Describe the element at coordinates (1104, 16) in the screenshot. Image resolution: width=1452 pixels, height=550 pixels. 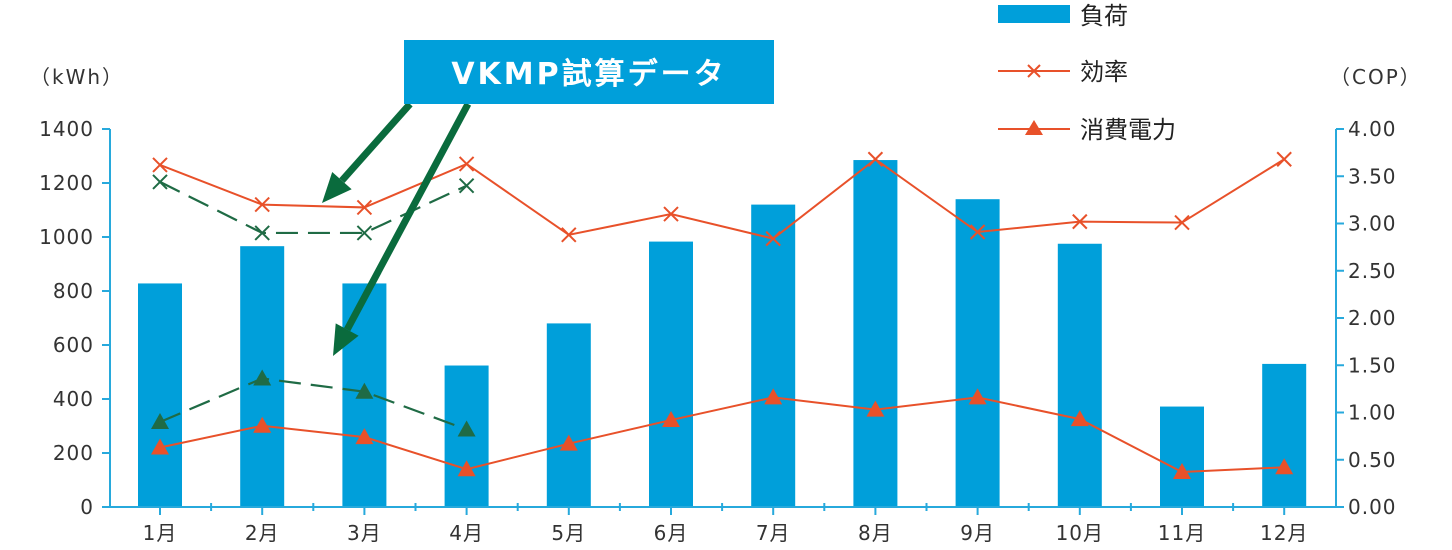
I see `legend-label-load: 負荷` at that location.